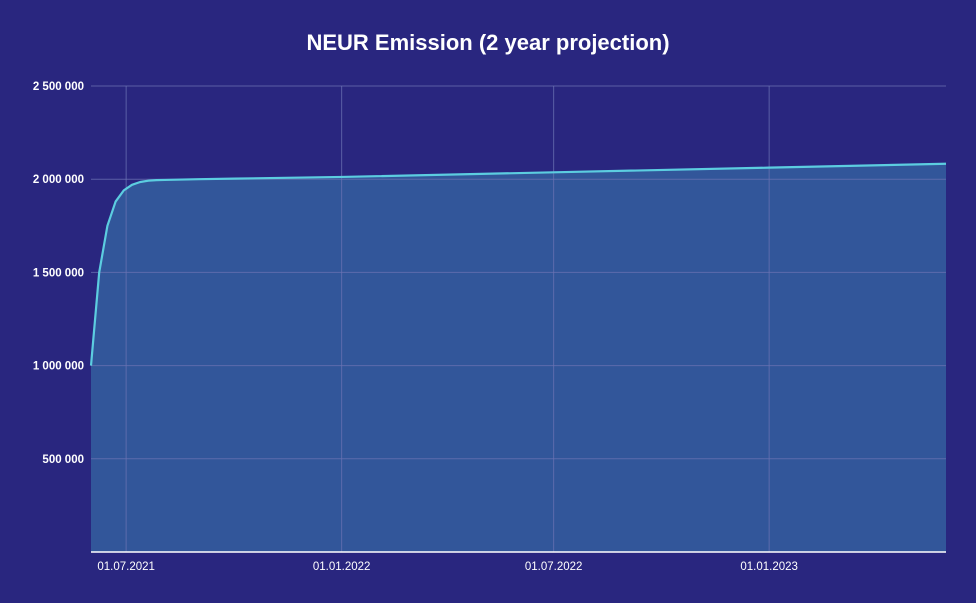 Image resolution: width=976 pixels, height=603 pixels. I want to click on x-tick-label: 01.07.2022, so click(554, 567).